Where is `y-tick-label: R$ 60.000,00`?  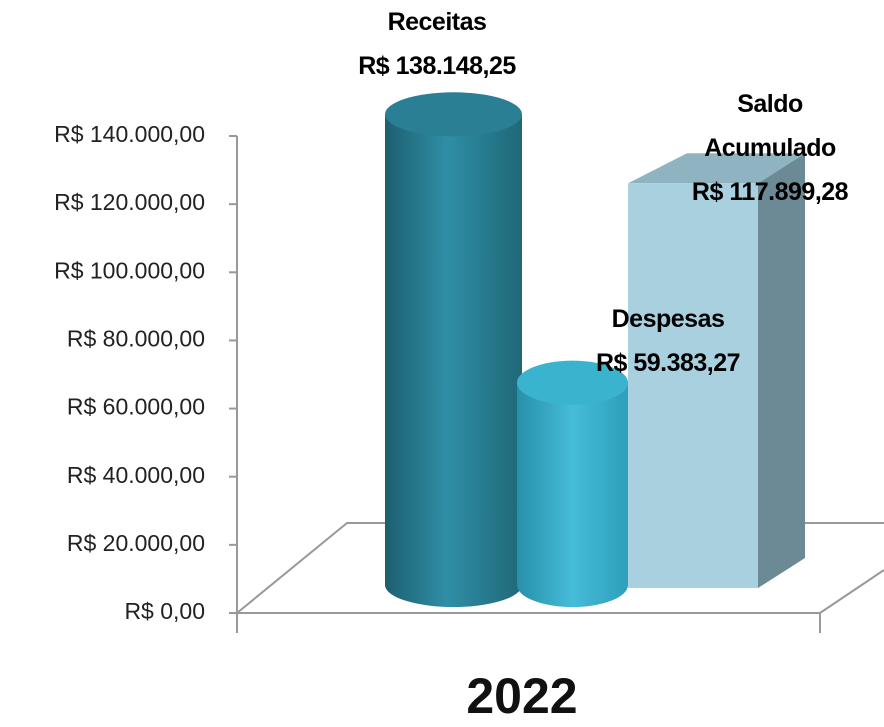 y-tick-label: R$ 60.000,00 is located at coordinates (136, 407).